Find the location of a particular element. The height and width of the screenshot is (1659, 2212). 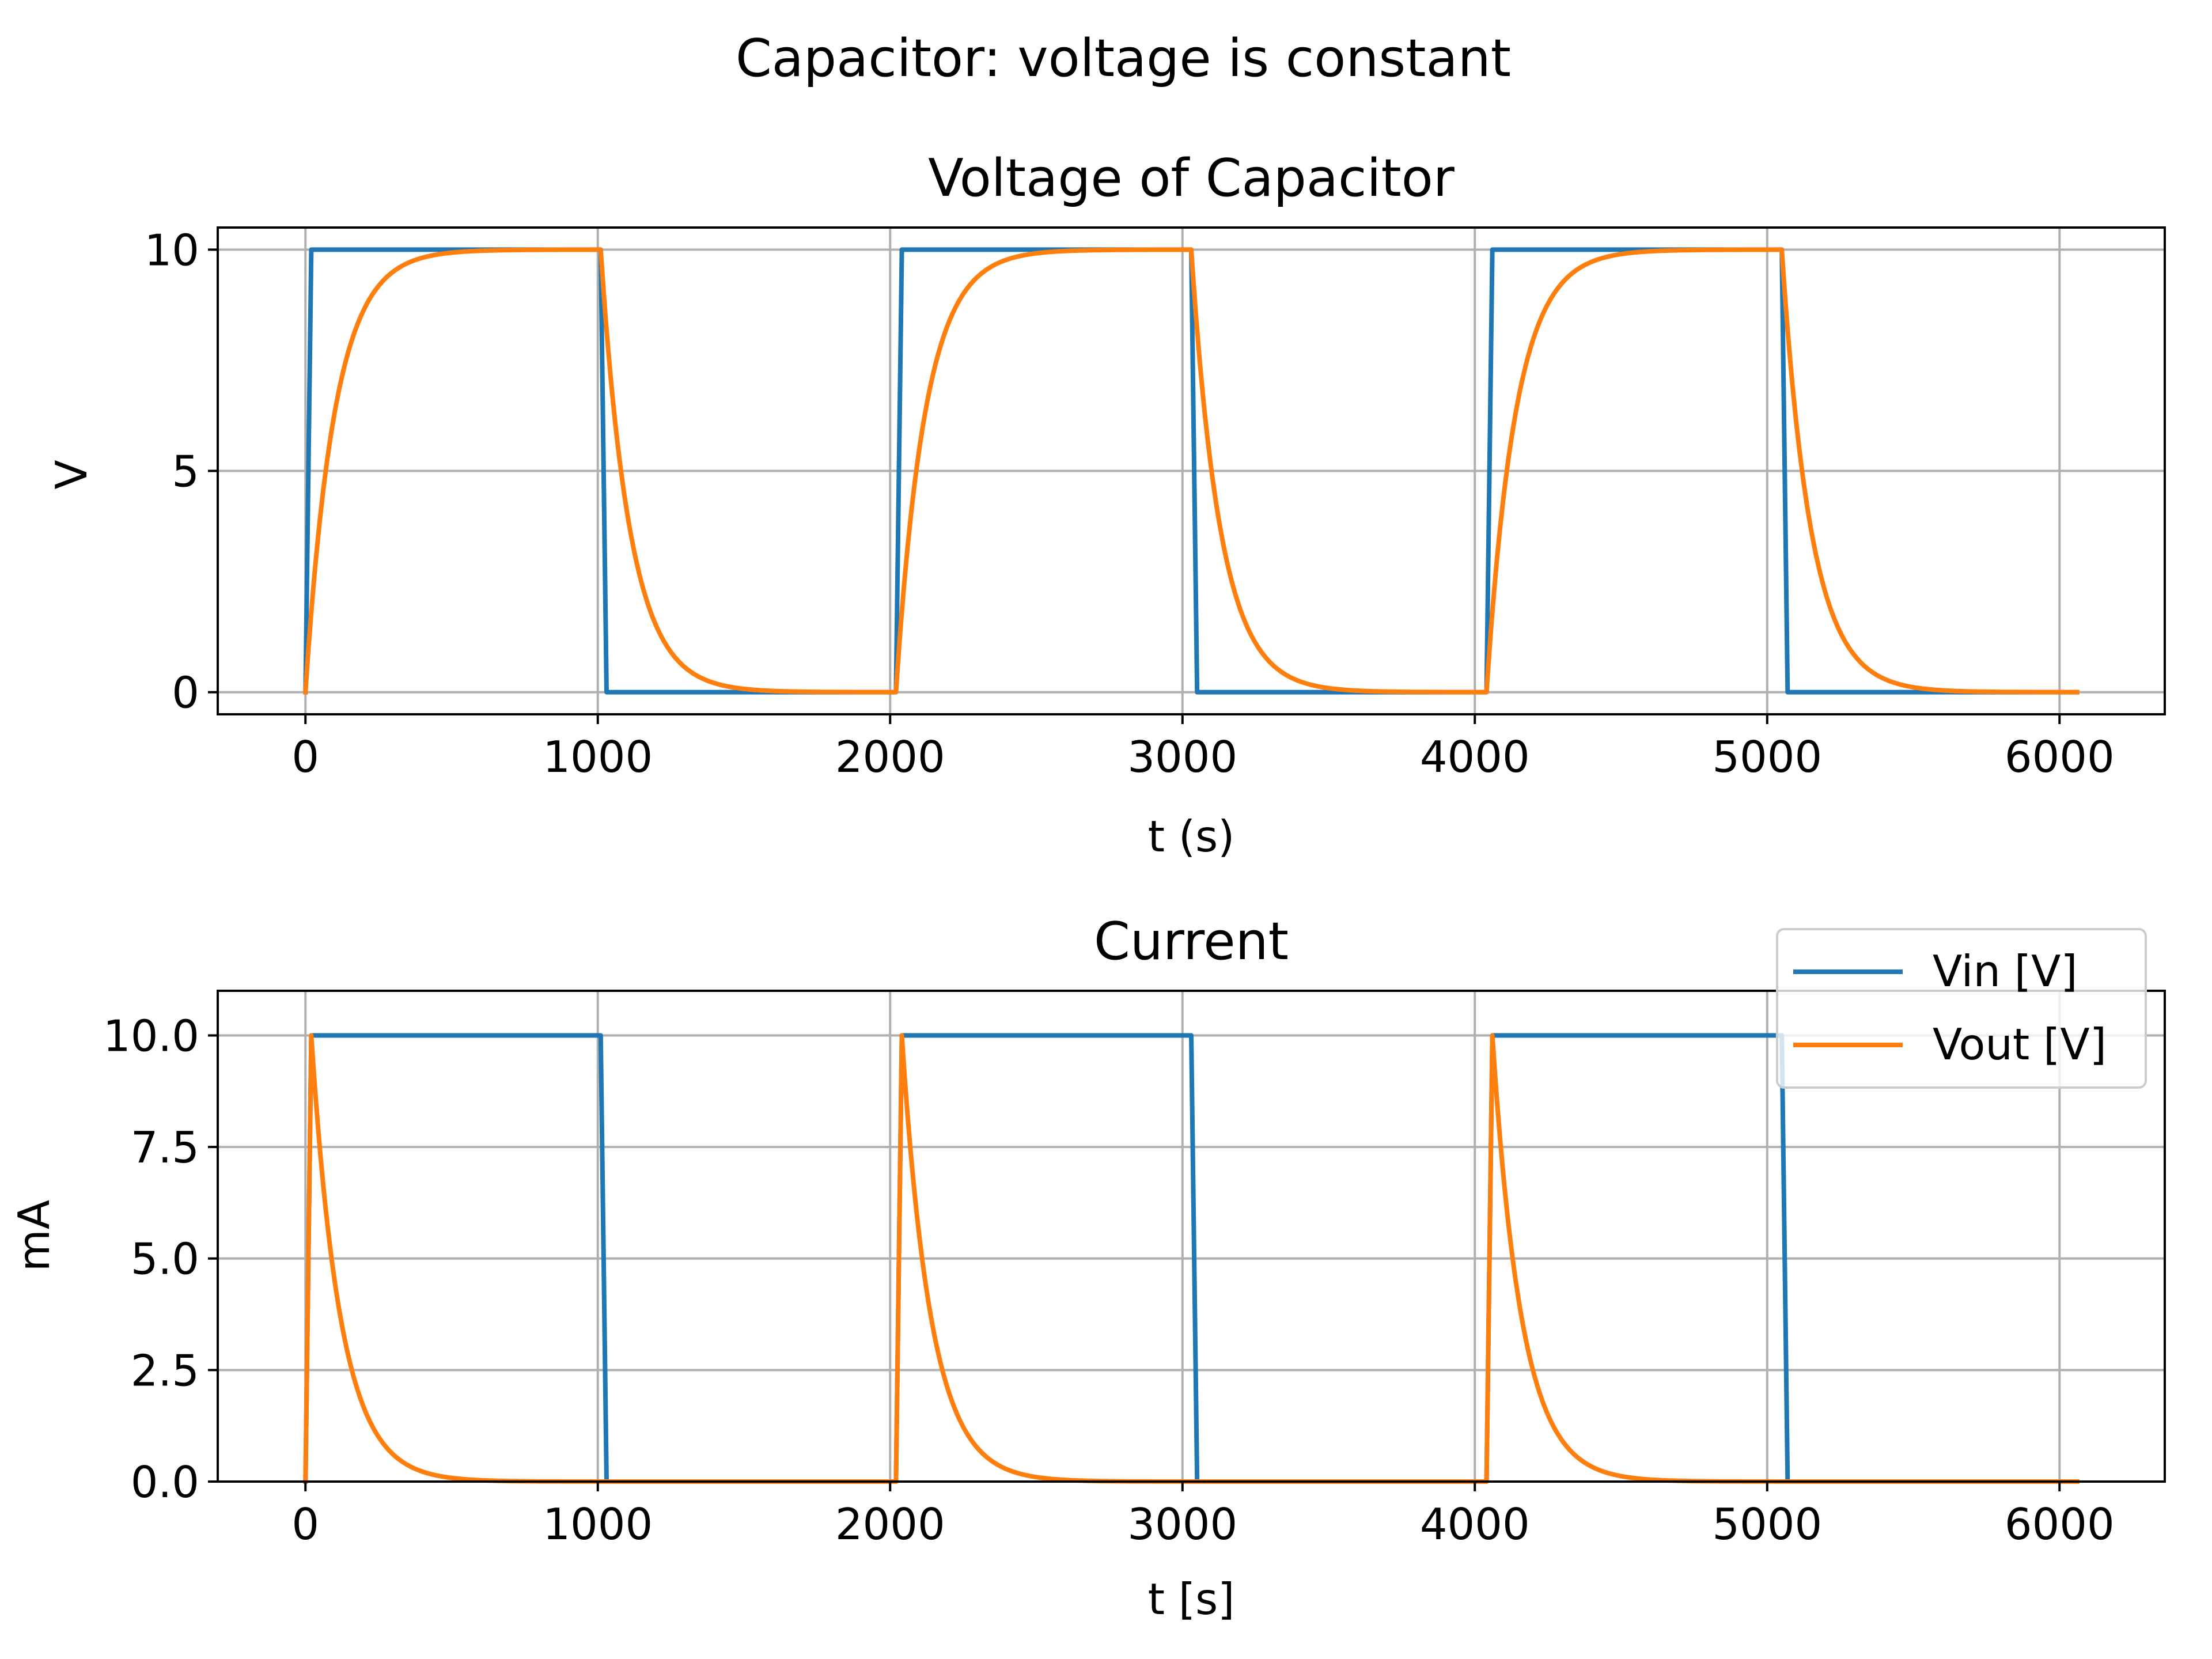

current-chart-xlabel: t [s] is located at coordinates (1191, 1599).